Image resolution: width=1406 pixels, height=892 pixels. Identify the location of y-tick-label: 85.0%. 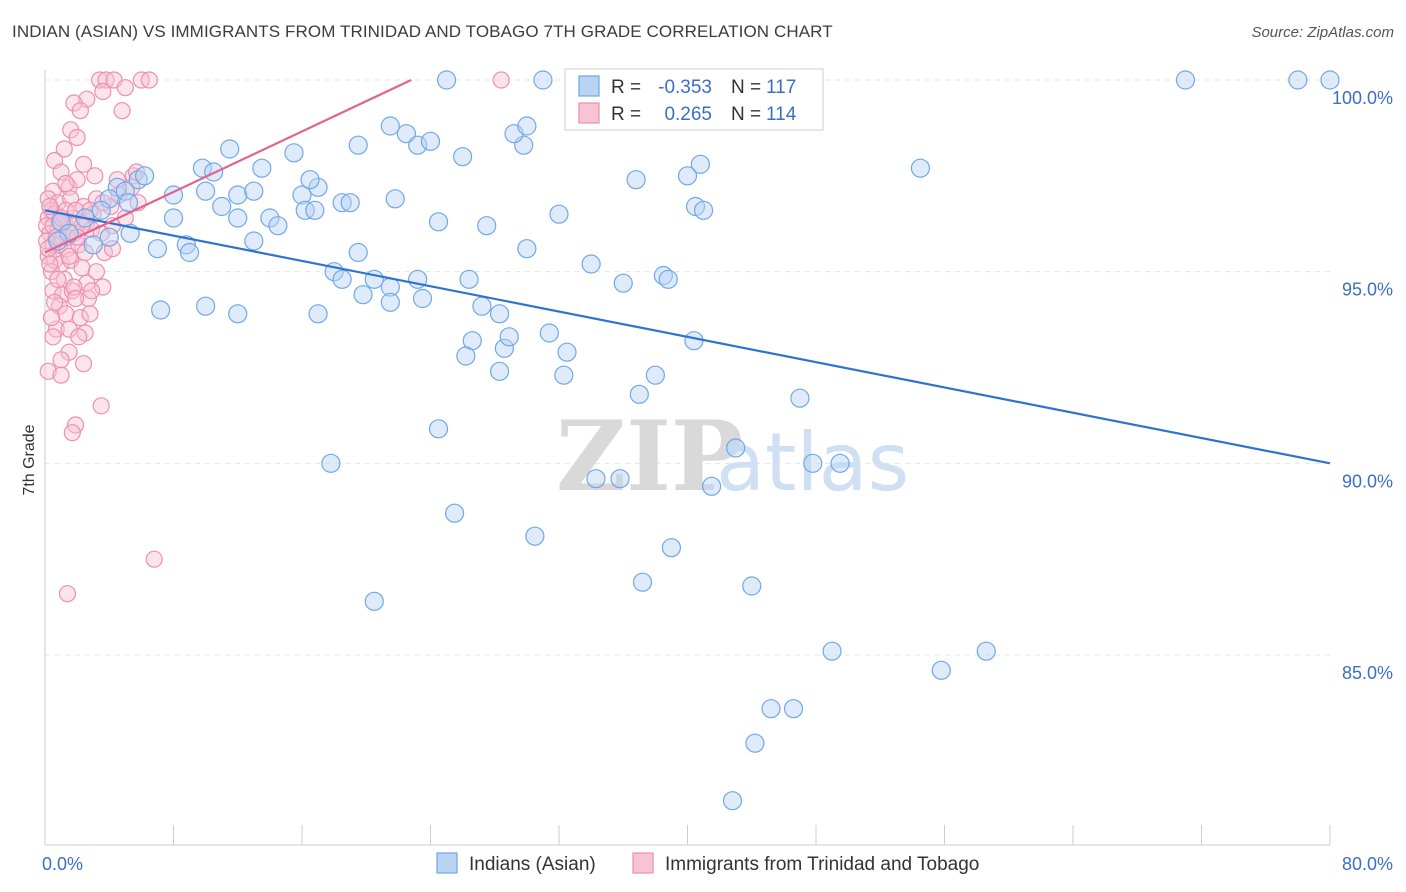
(1367, 673).